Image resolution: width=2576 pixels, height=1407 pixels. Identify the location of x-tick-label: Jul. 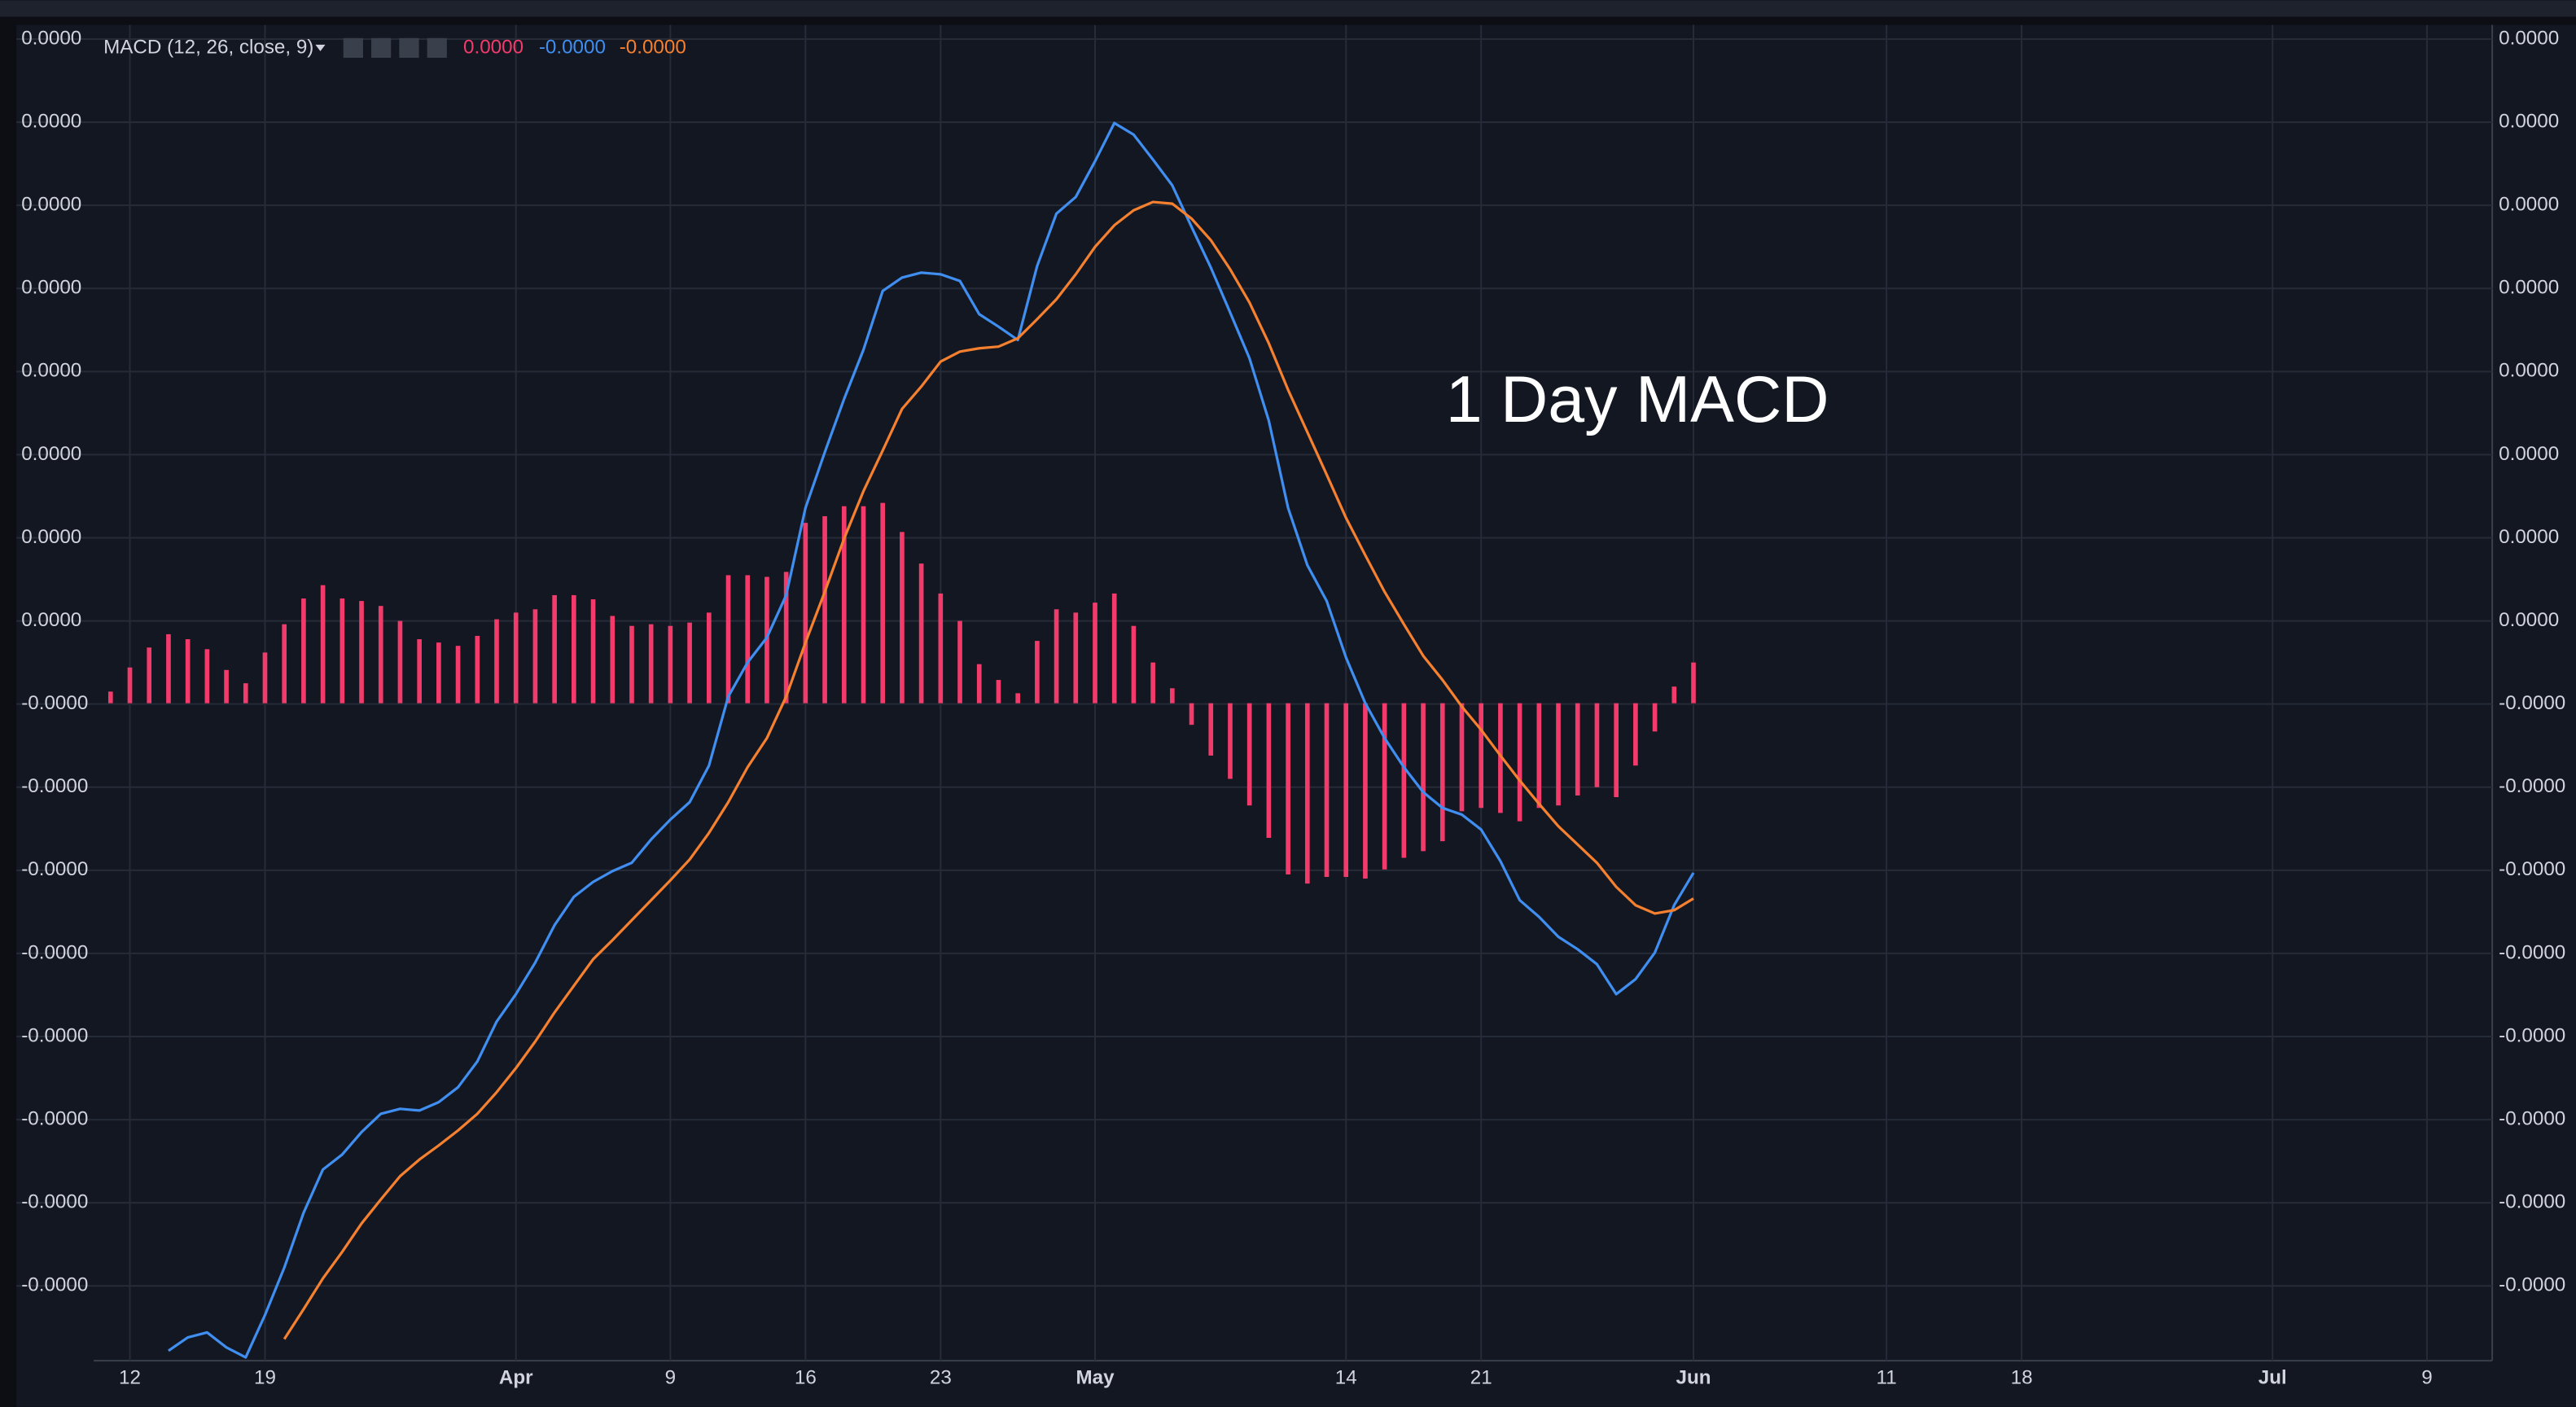
(2272, 1378).